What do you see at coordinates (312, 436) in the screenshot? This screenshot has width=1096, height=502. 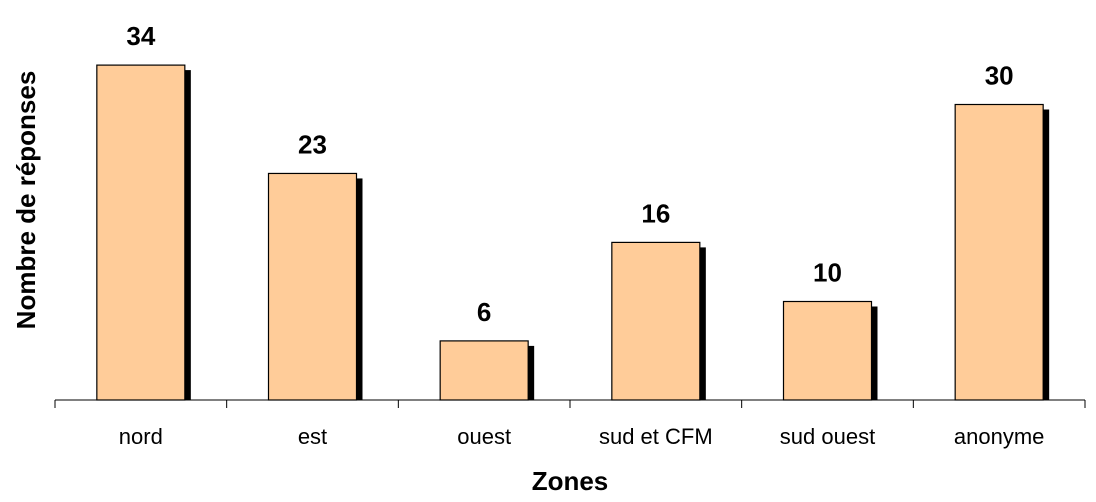 I see `x-tick-label-2: est` at bounding box center [312, 436].